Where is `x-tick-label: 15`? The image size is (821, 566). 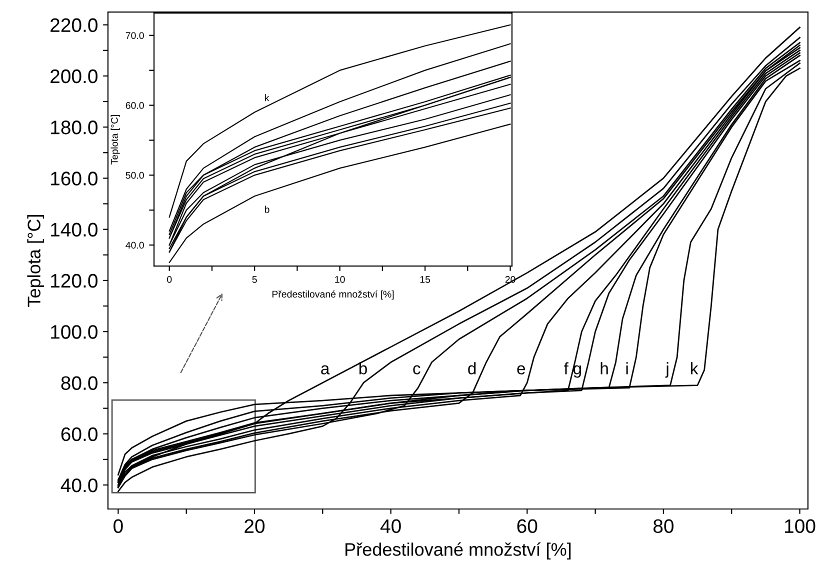 x-tick-label: 15 is located at coordinates (425, 279).